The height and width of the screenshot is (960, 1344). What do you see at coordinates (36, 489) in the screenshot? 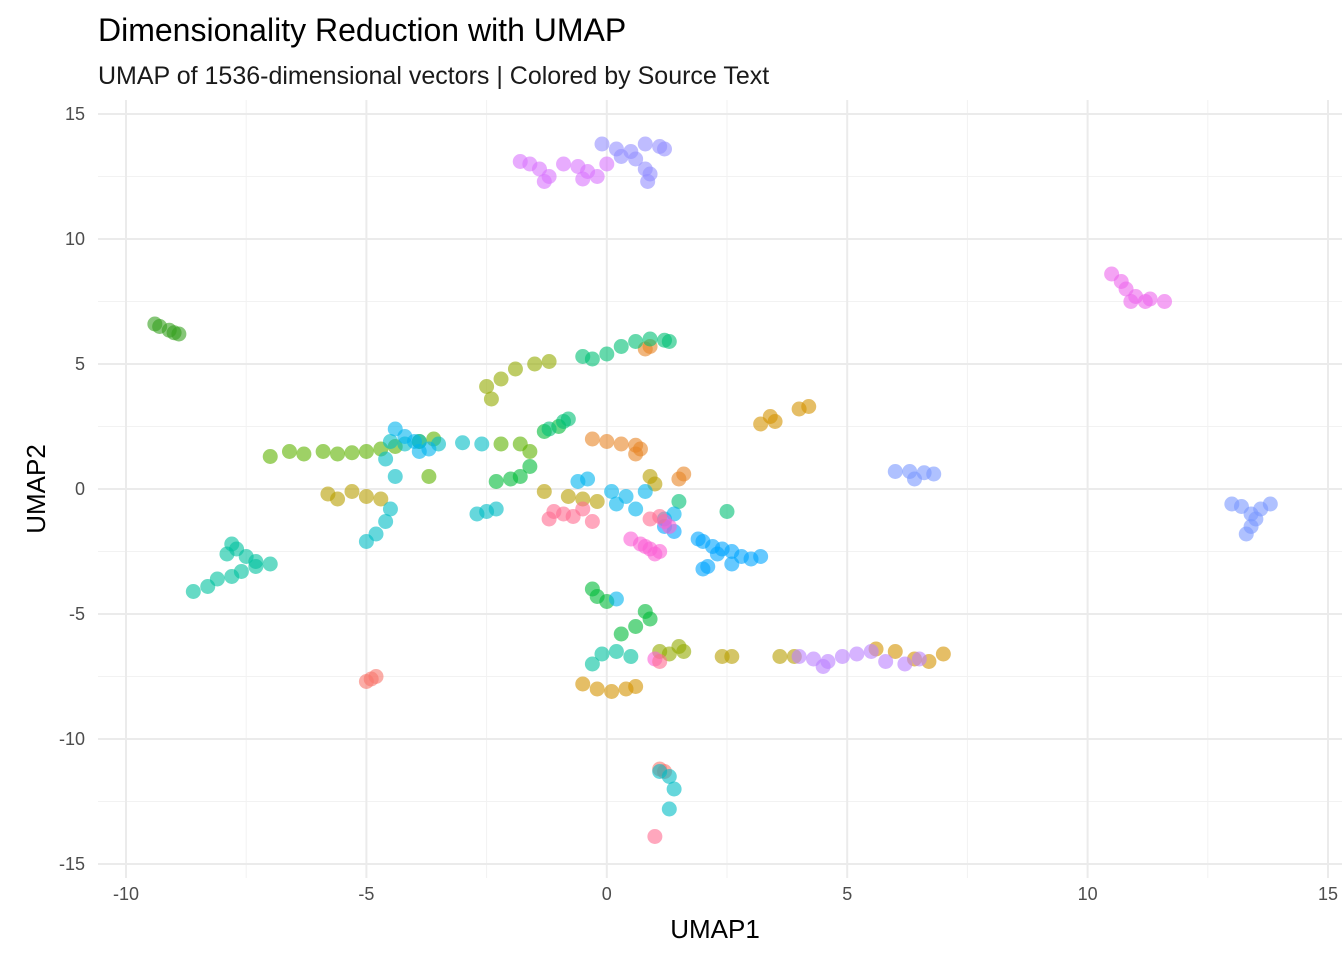
I see `y-axis-title: UMAP2` at bounding box center [36, 489].